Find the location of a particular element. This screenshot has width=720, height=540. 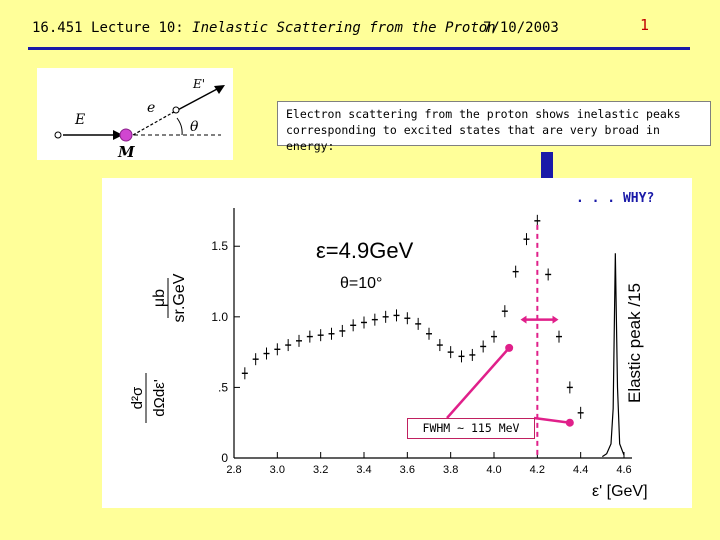

elastic-peak-curve is located at coordinates (613, 355).